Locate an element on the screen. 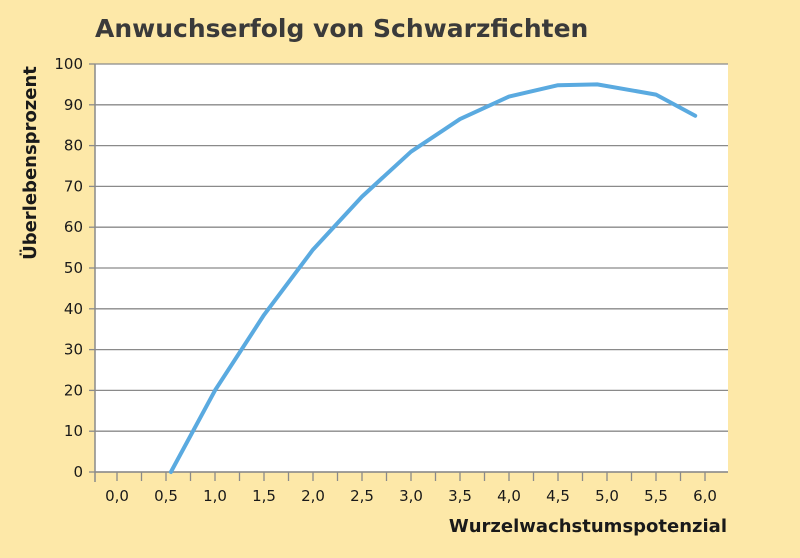 This screenshot has height=558, width=800. x-tick-label: 0,5 is located at coordinates (166, 496).